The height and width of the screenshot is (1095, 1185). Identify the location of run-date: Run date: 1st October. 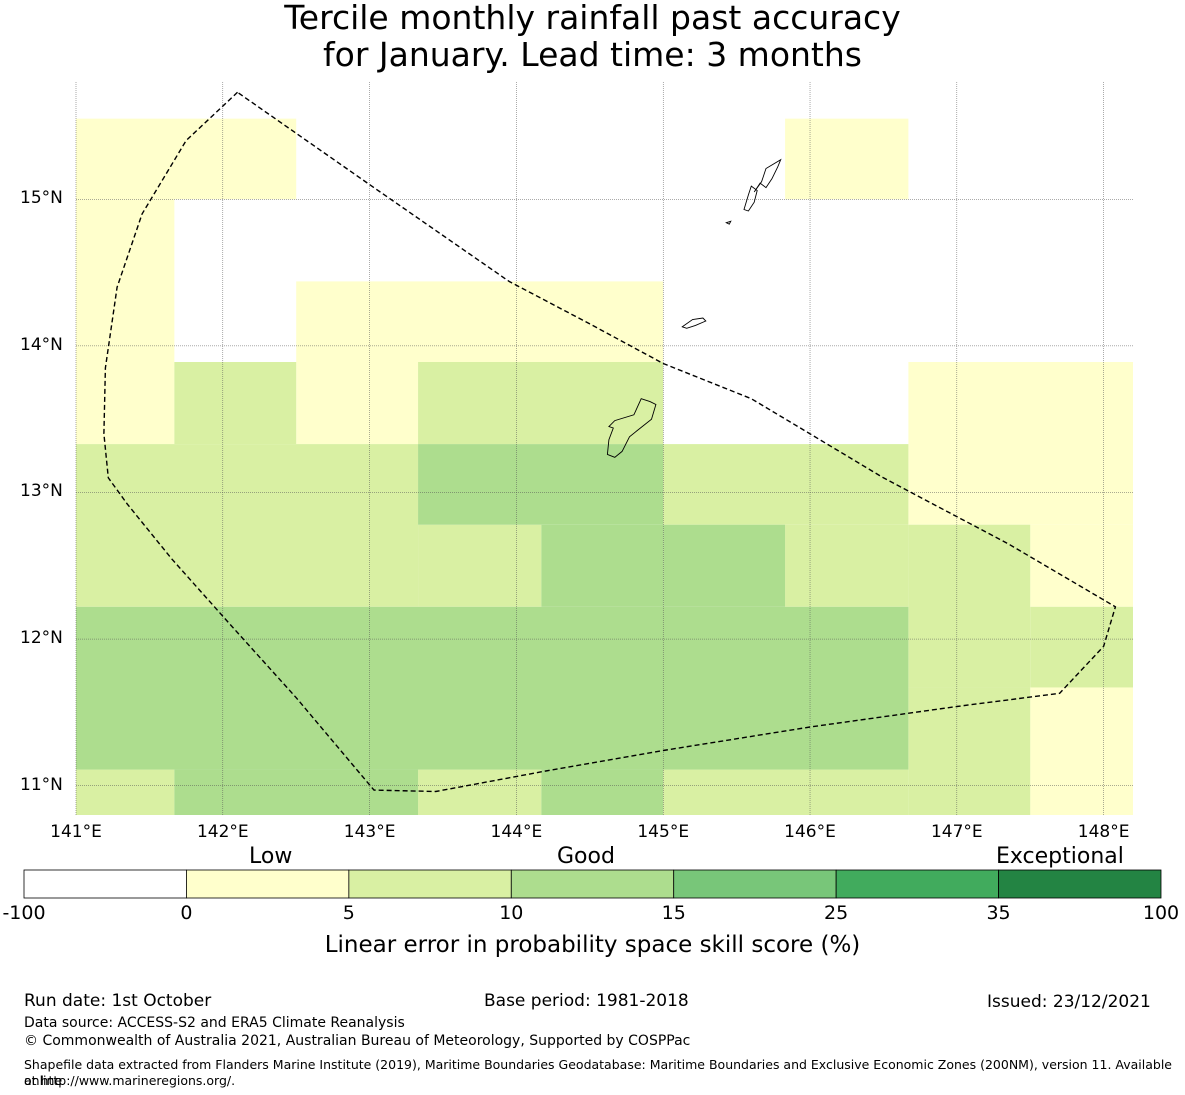
(118, 1001).